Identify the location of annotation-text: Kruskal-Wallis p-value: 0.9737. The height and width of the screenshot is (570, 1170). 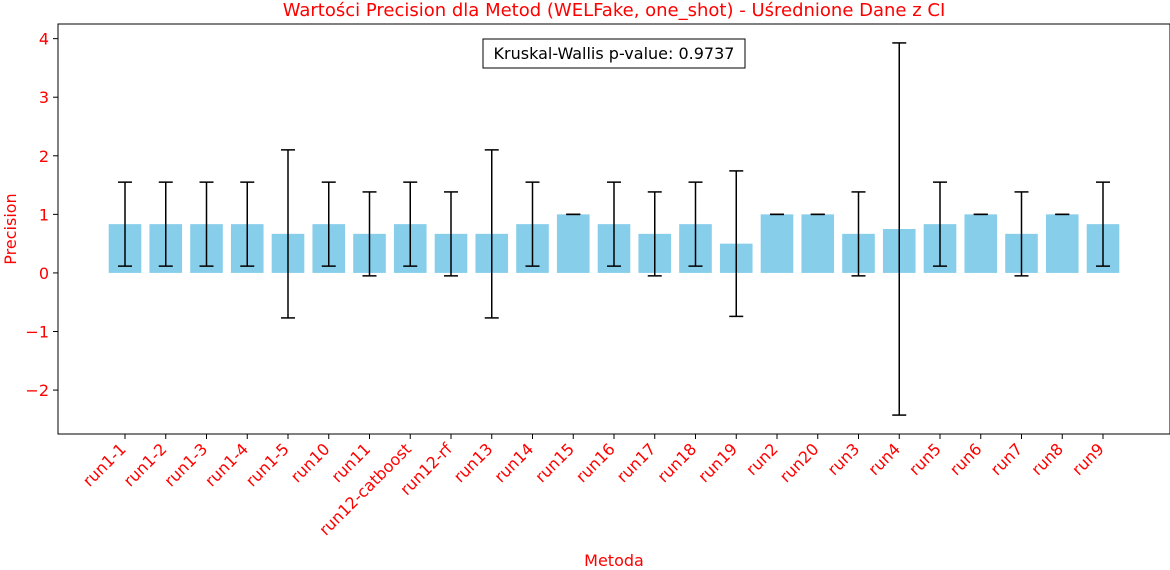
(614, 53).